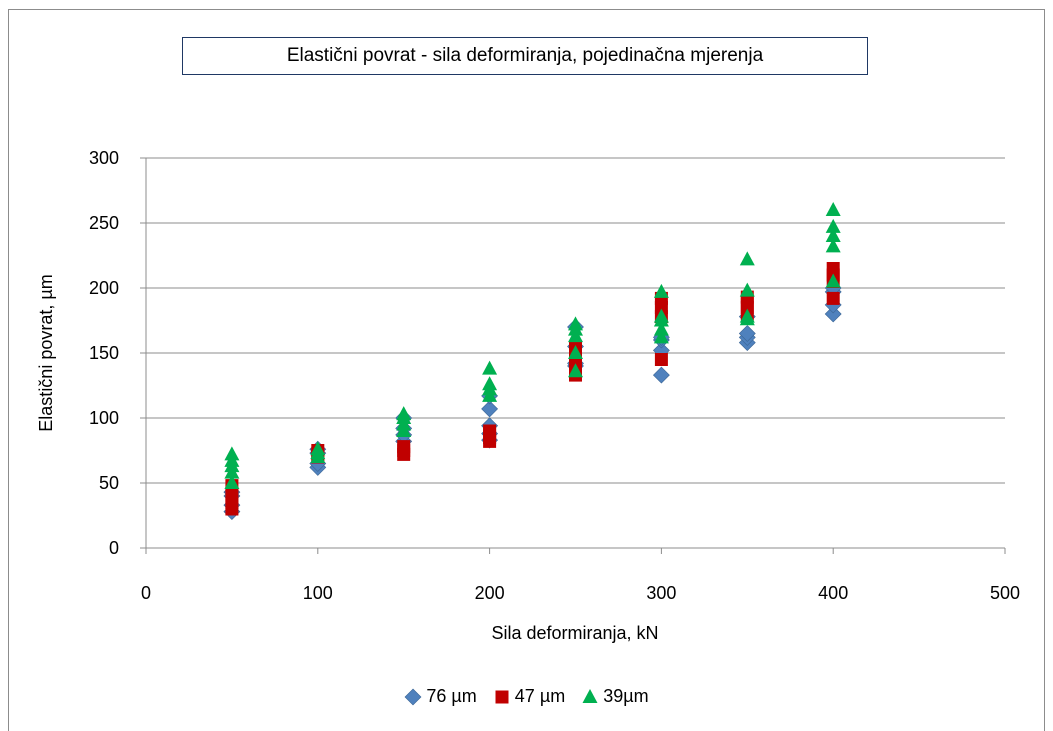  Describe the element at coordinates (451, 696) in the screenshot. I see `legend-label: 76 µm` at that location.